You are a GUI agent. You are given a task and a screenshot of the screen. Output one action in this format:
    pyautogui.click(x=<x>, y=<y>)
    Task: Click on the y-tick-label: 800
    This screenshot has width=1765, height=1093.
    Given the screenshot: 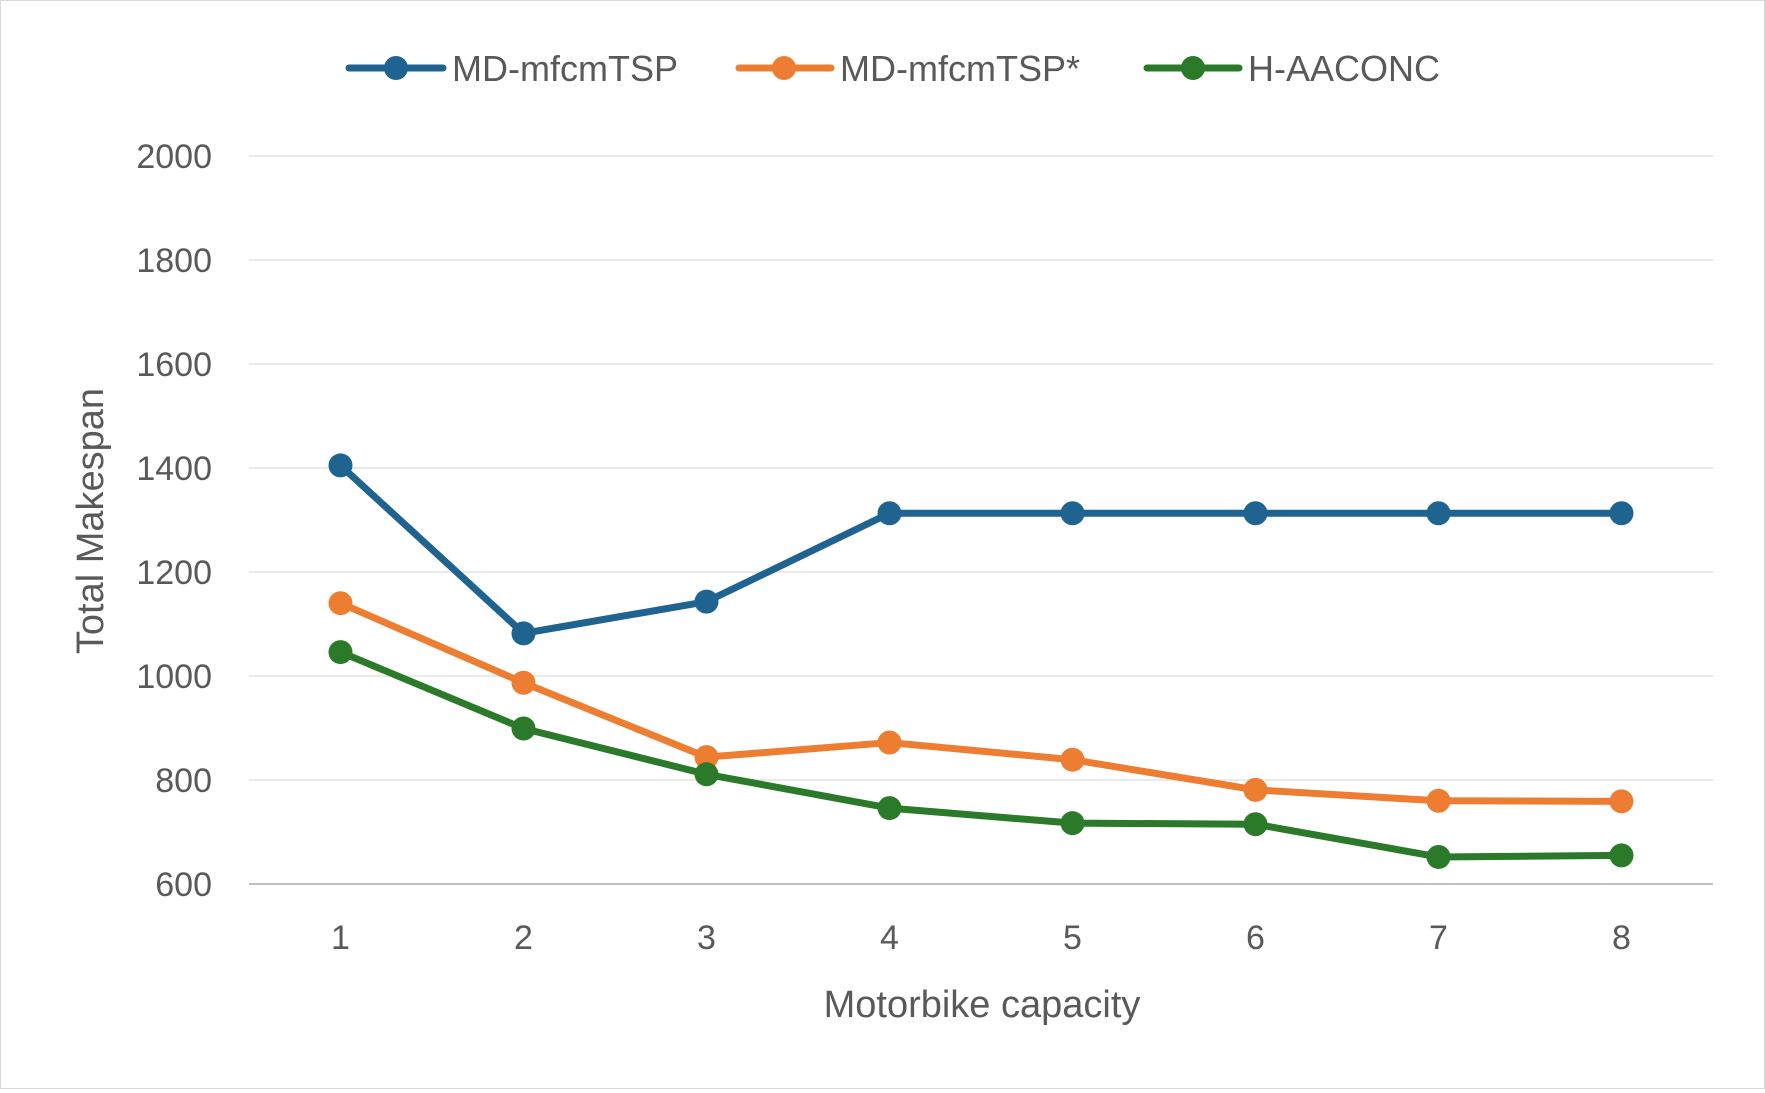 What is the action you would take?
    pyautogui.click(x=183, y=781)
    